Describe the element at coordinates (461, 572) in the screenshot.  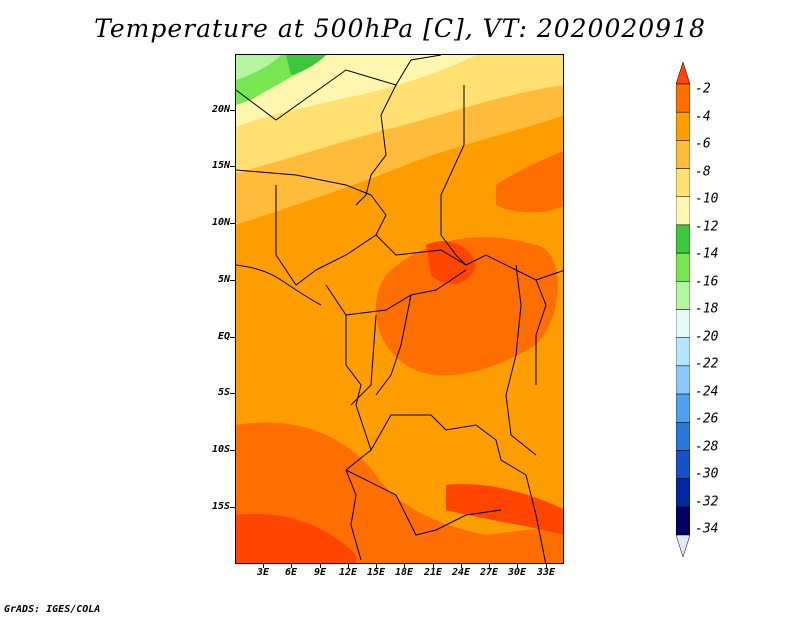
I see `lon-label: 24E` at that location.